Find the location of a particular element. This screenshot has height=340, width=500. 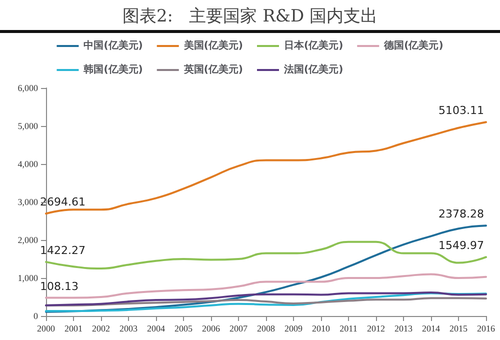

annotation: 1549.97 is located at coordinates (461, 245).